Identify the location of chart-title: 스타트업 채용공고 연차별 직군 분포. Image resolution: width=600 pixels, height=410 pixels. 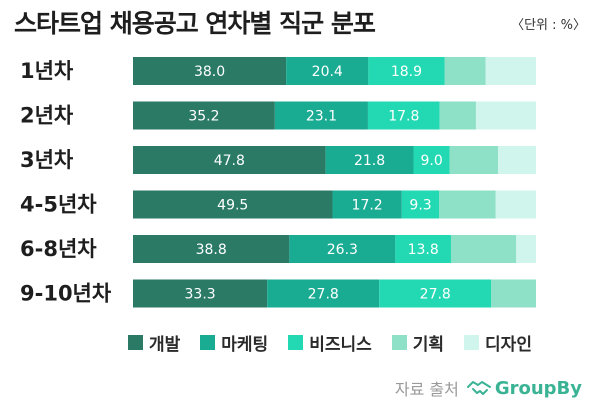
(195, 23).